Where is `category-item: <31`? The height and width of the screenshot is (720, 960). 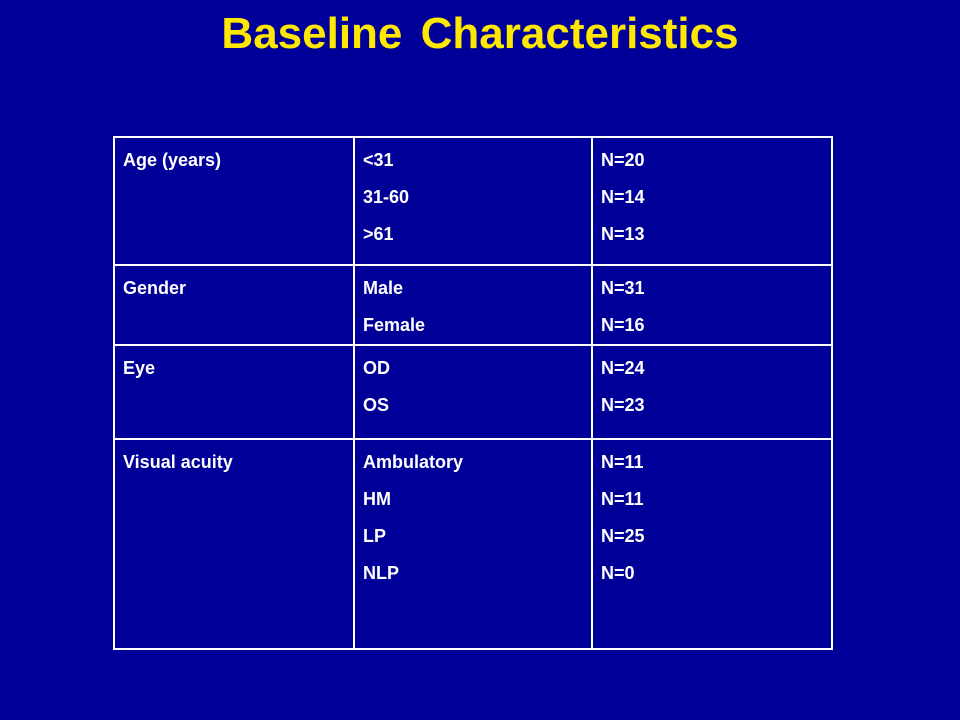
category-item: <31 is located at coordinates (378, 160).